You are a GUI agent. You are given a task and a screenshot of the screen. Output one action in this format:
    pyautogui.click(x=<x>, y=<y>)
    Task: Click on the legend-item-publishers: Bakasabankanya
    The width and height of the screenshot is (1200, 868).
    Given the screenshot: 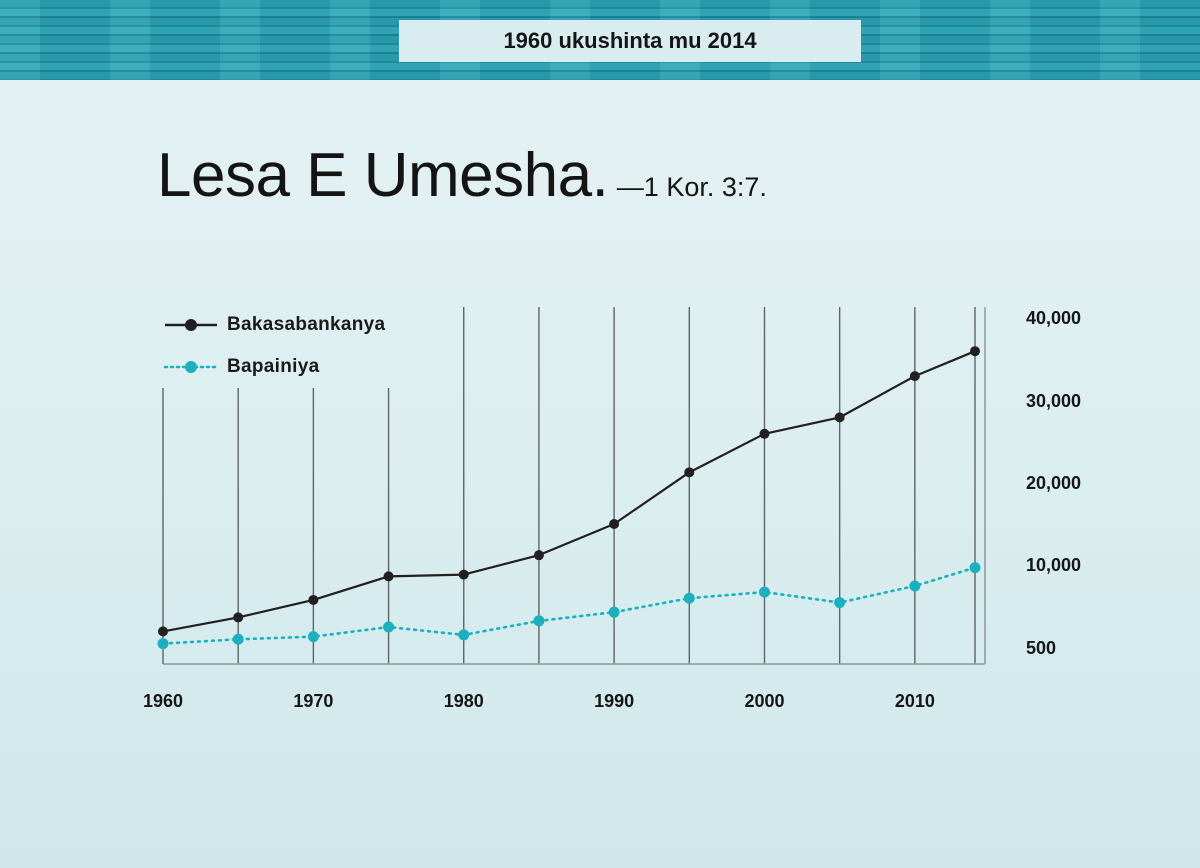 What is the action you would take?
    pyautogui.click(x=274, y=325)
    